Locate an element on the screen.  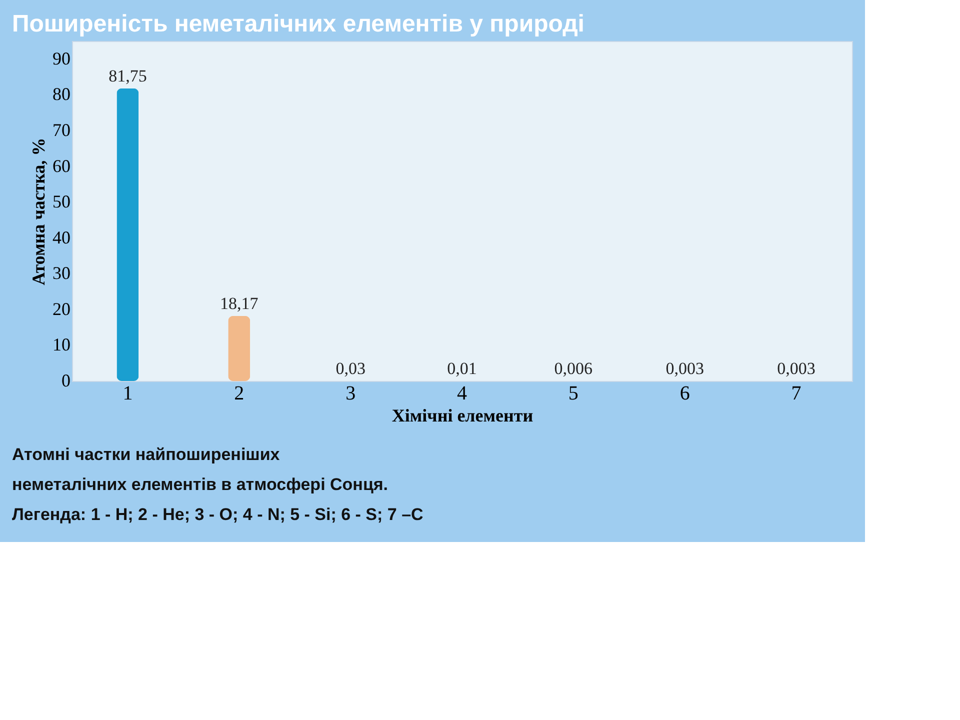
data-label: 81,75 is located at coordinates (127, 76).